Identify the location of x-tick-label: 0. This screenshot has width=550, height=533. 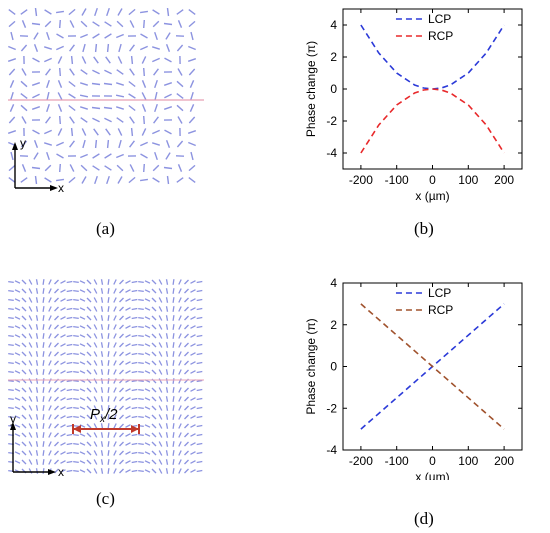
(432, 461).